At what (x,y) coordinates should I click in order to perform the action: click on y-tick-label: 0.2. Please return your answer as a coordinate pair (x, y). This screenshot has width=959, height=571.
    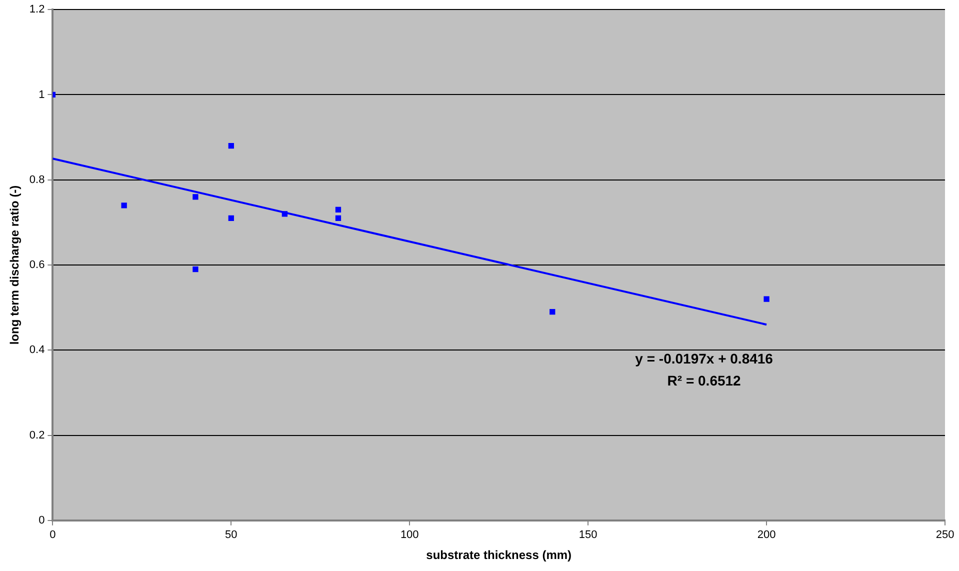
    Looking at the image, I should click on (37, 435).